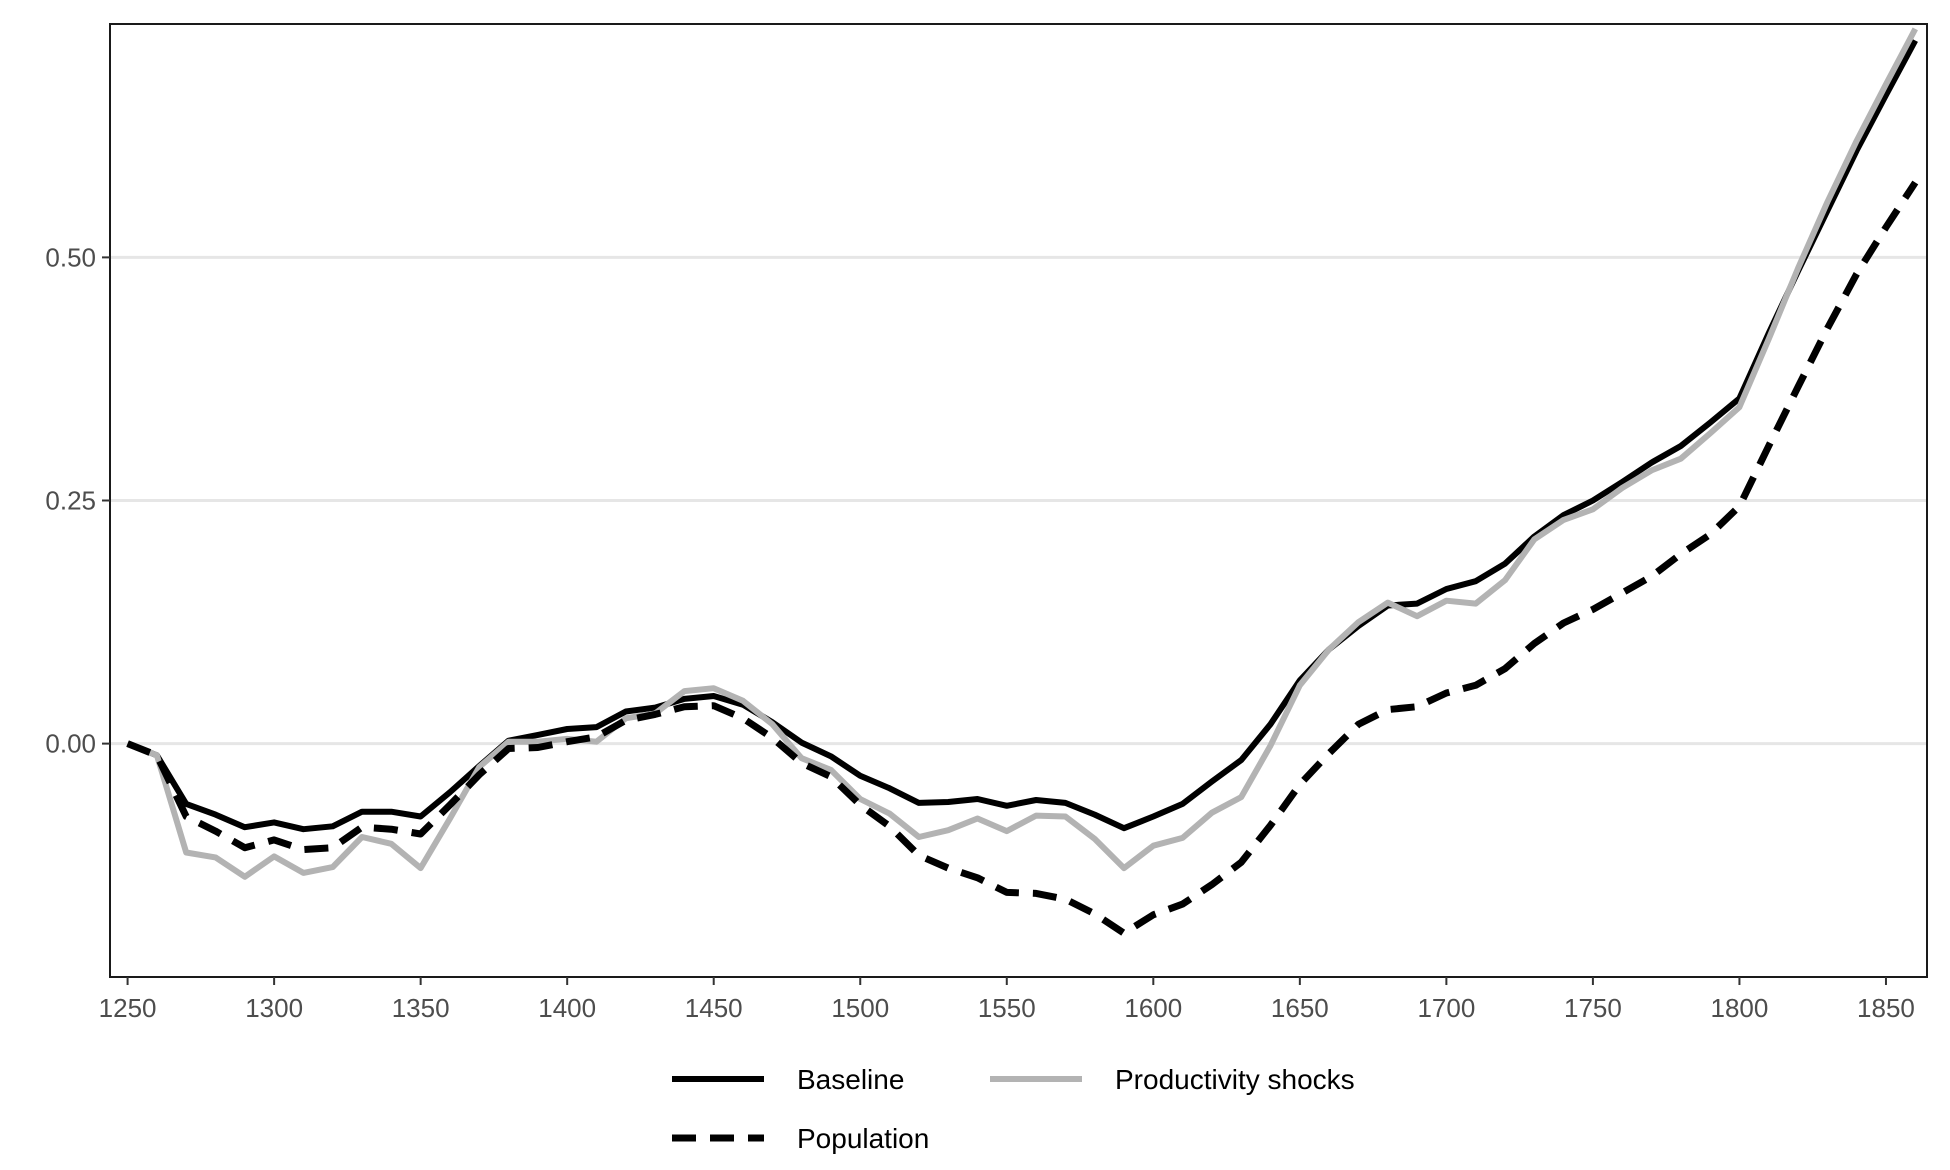 Image resolution: width=1950 pixels, height=1170 pixels. Describe the element at coordinates (1235, 1079) in the screenshot. I see `legend-label: Productivity shocks` at that location.